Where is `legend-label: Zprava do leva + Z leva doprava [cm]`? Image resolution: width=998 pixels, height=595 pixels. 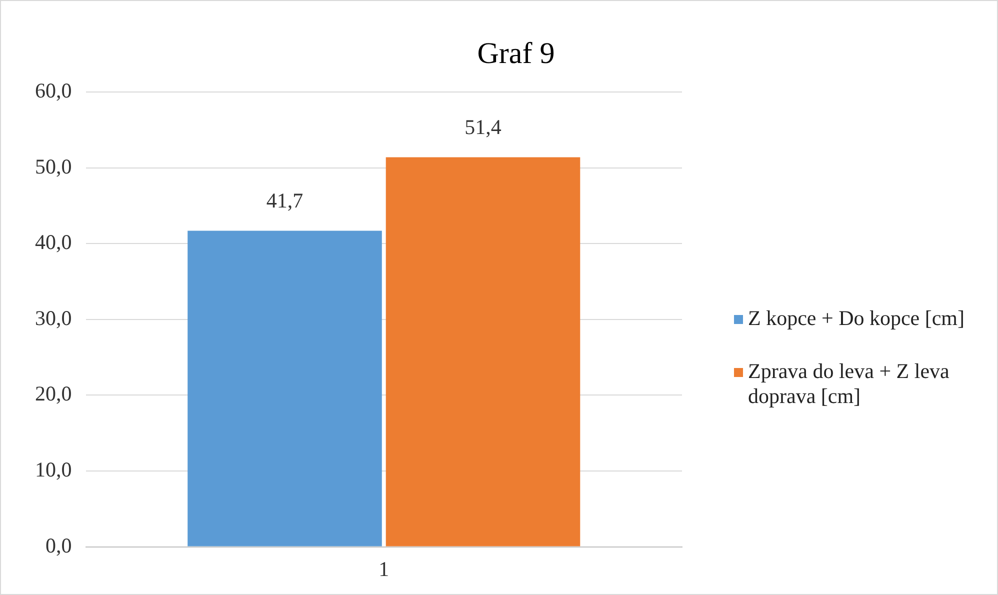
legend-label: Zprava do leva + Z leva doprava [cm] is located at coordinates (849, 384).